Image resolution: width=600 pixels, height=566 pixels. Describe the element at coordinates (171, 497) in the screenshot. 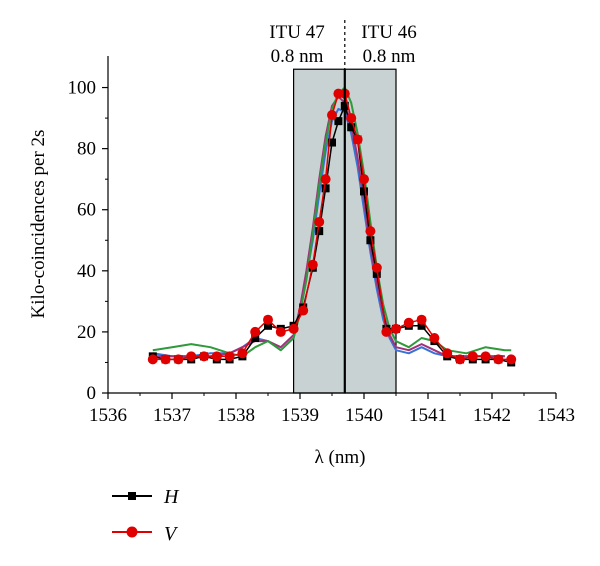

I see `legend-h-label: H` at that location.